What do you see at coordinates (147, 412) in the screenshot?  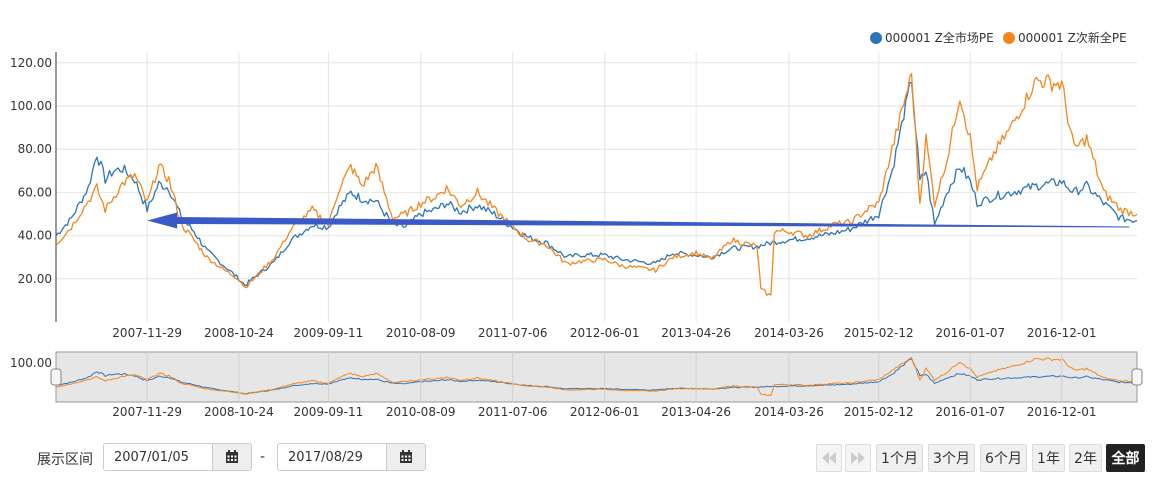 I see `navigator-x-tick-label: 2007-11-29` at bounding box center [147, 412].